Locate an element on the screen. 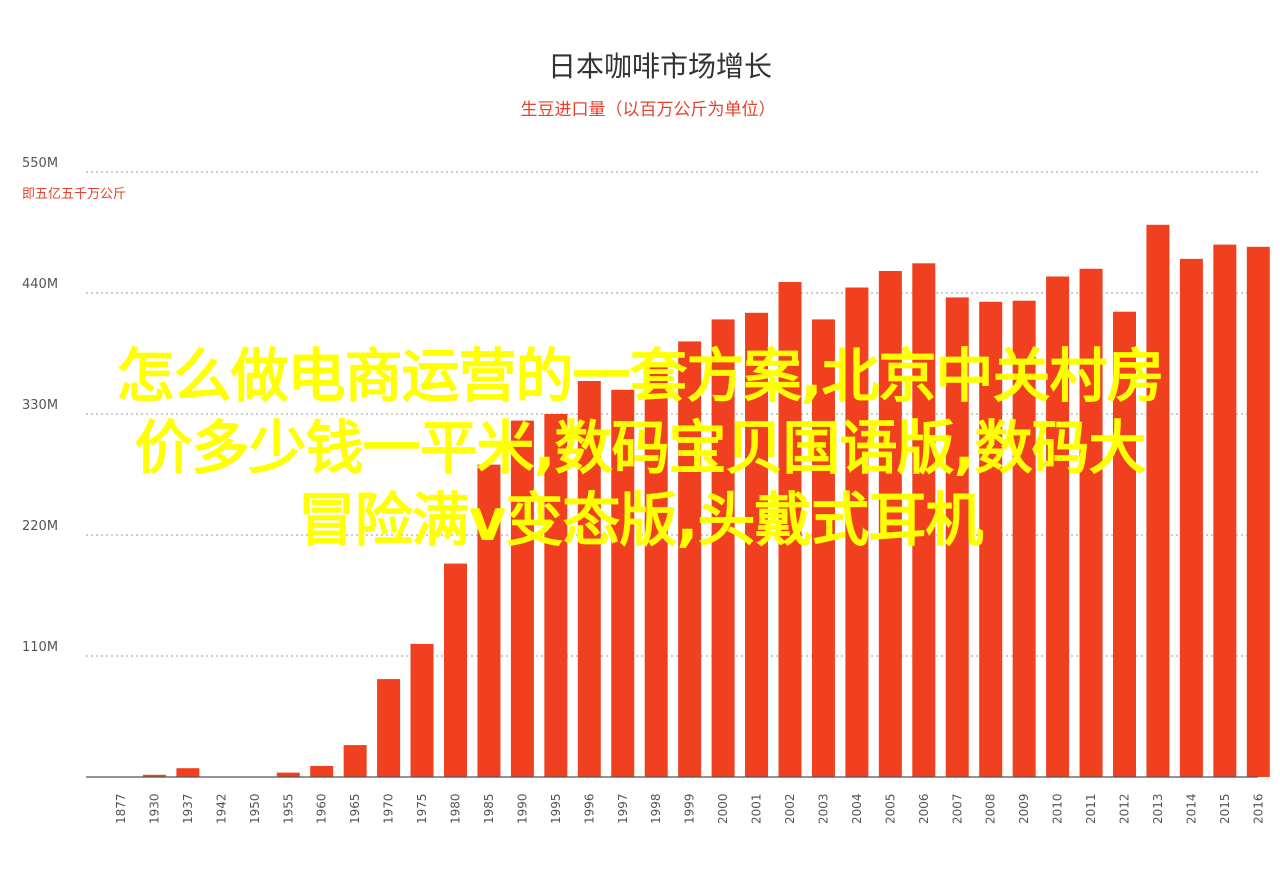 The width and height of the screenshot is (1280, 872). x-tick-label: 2002 is located at coordinates (790, 808).